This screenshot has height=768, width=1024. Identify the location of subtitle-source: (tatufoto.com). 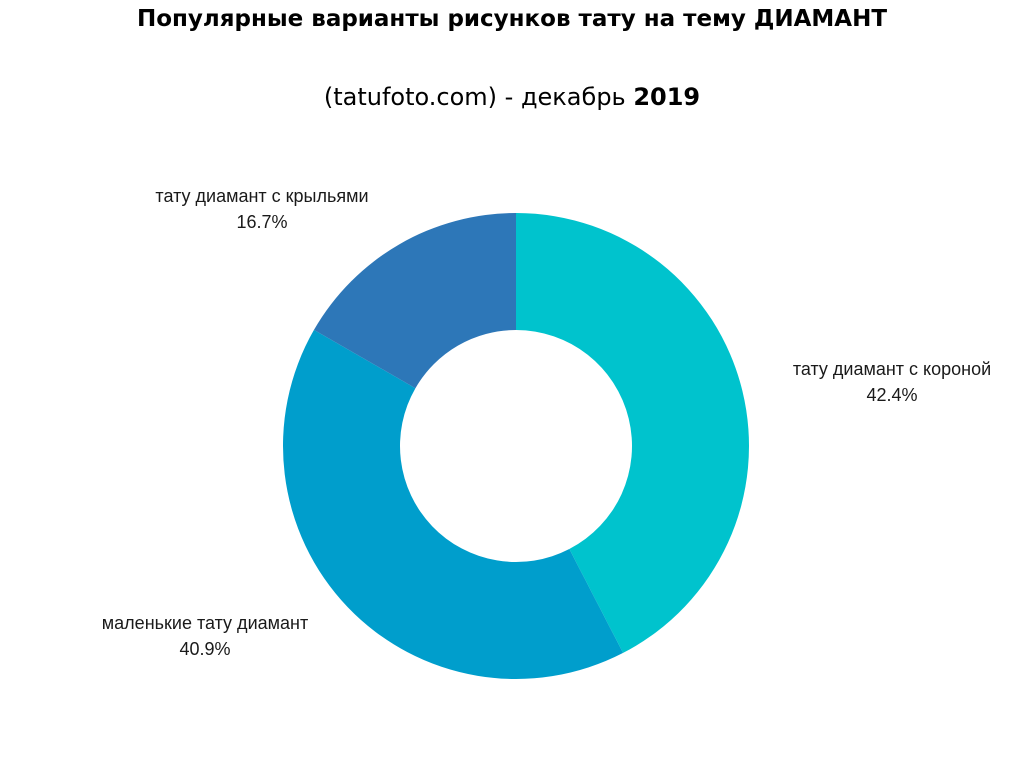
(410, 97).